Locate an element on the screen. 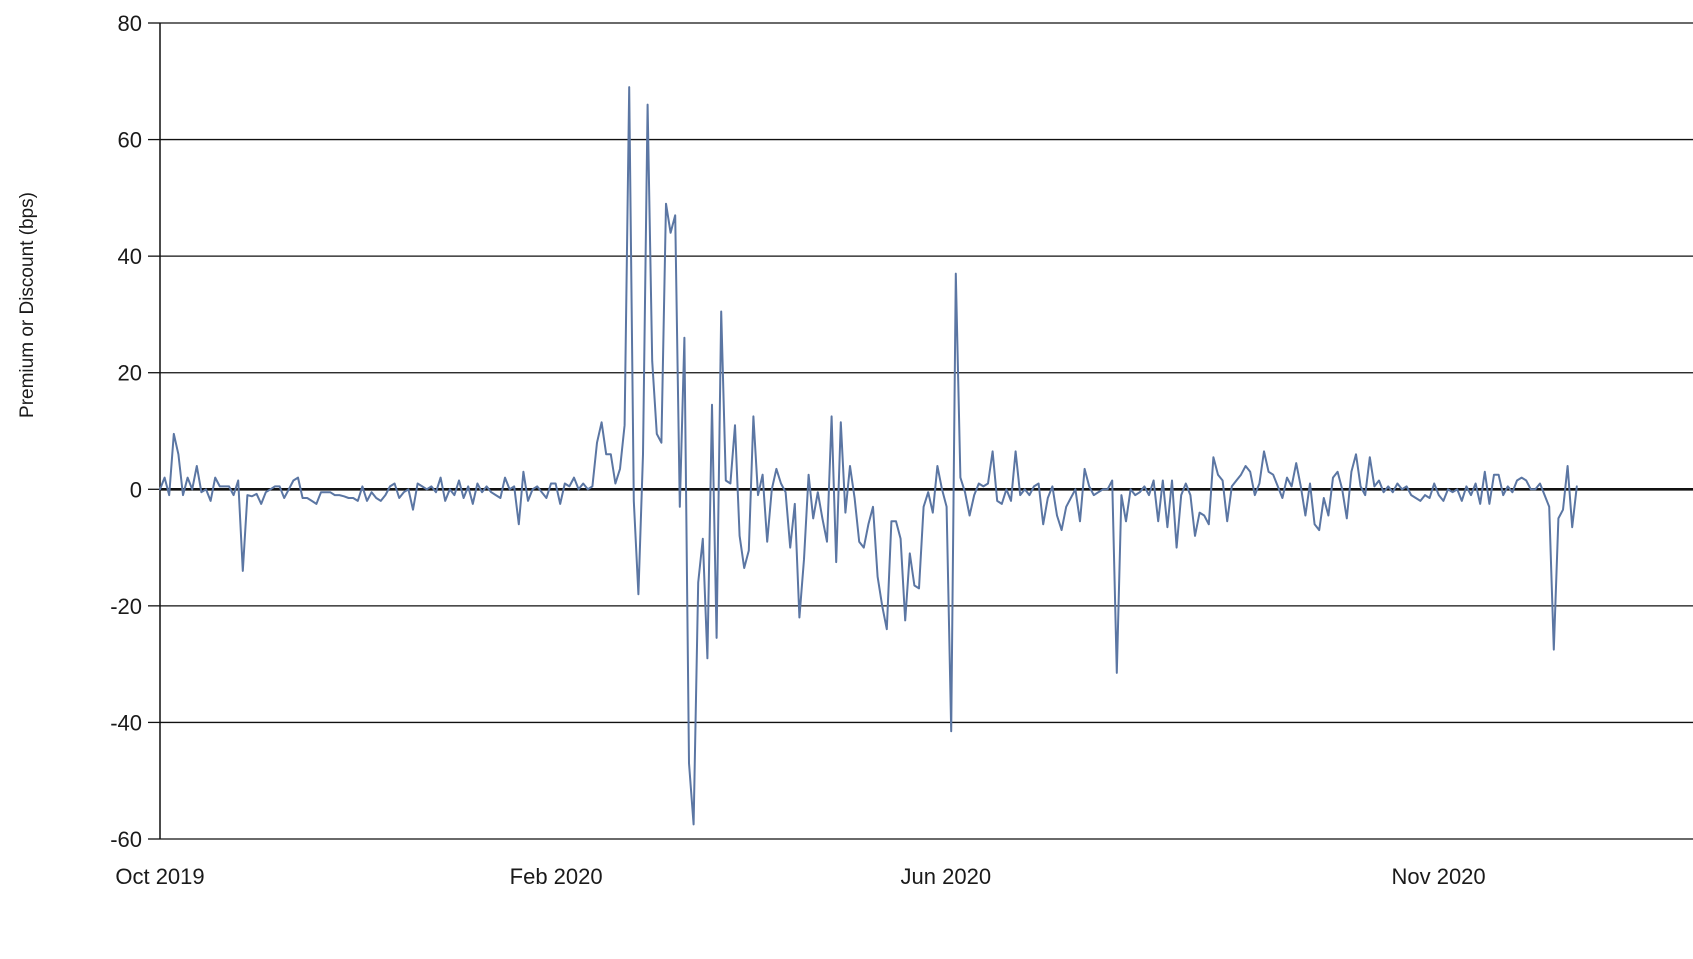 The height and width of the screenshot is (959, 1693). x-tick-label: Oct 2019 is located at coordinates (159, 876).